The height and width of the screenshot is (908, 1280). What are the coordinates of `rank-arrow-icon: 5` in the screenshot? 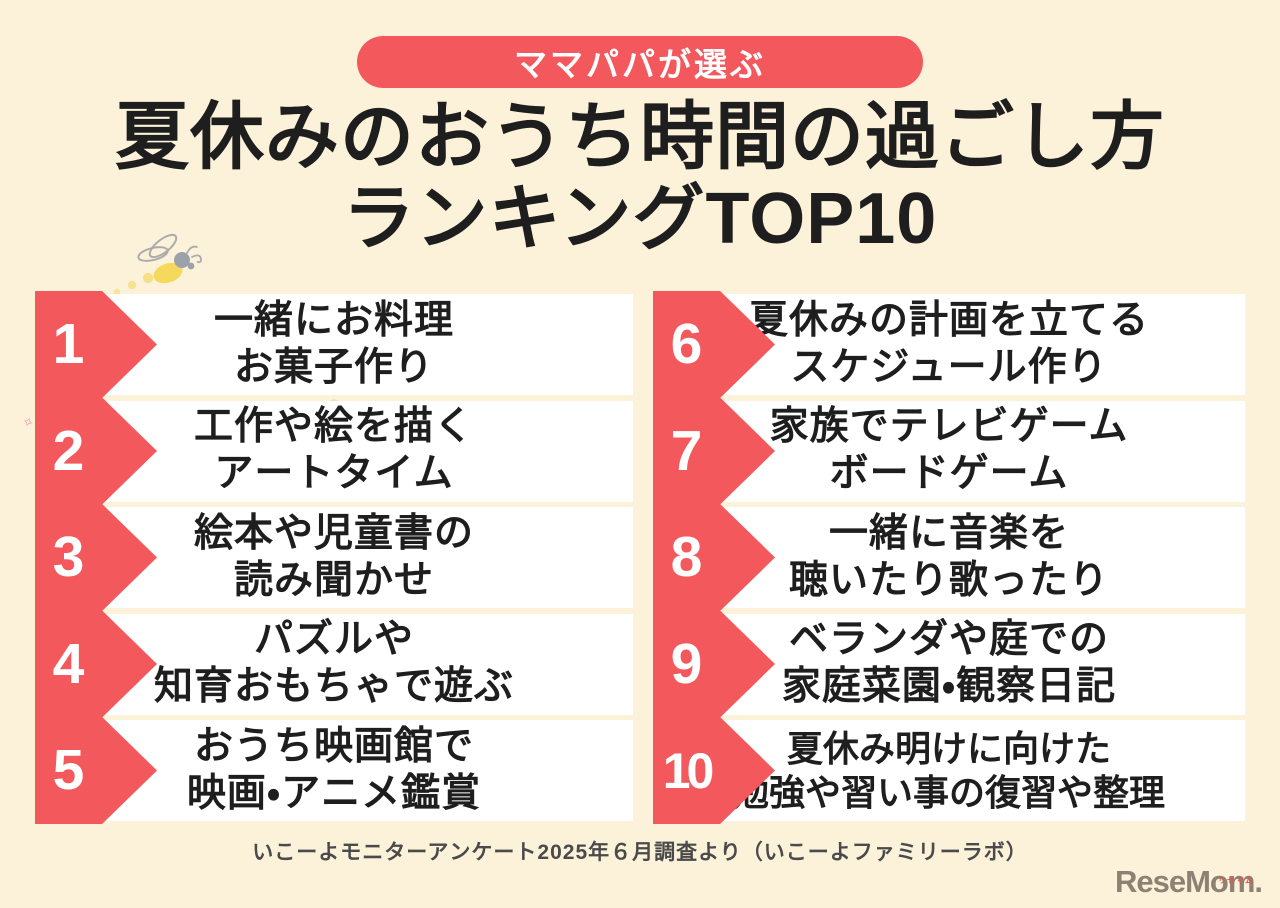 It's located at (96, 770).